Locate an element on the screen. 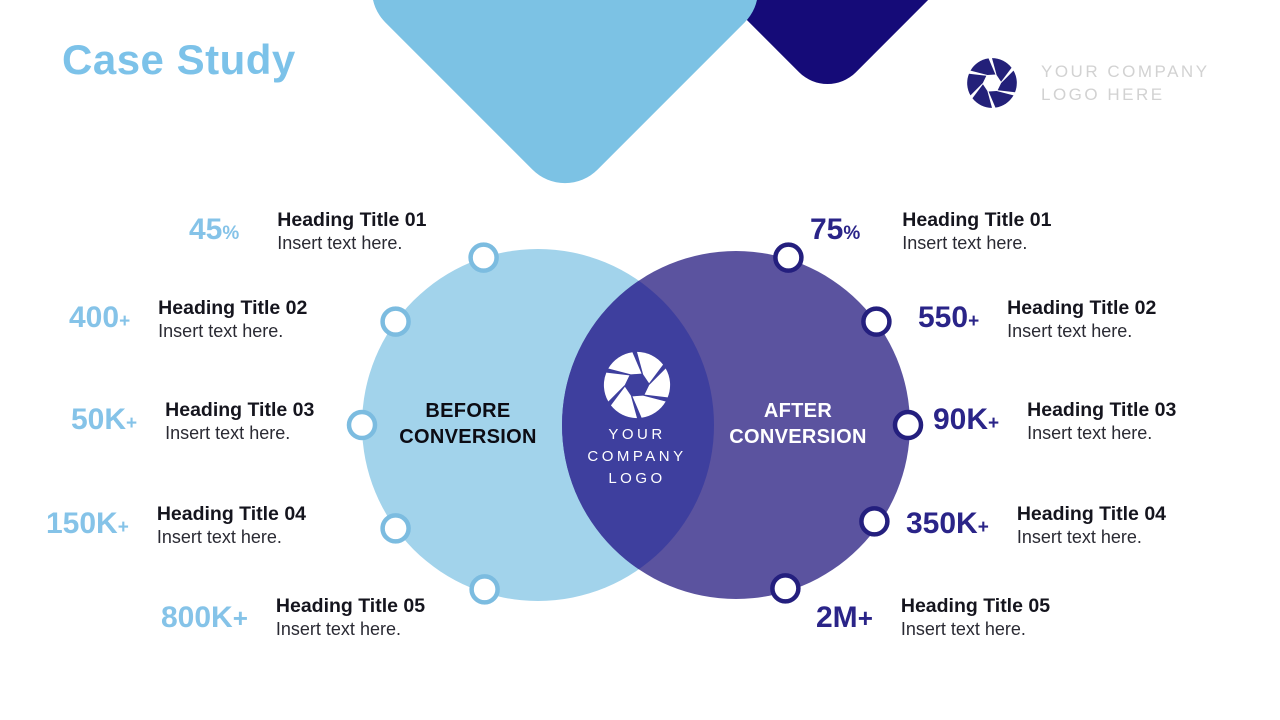  stat-value: 75% is located at coordinates (835, 229).